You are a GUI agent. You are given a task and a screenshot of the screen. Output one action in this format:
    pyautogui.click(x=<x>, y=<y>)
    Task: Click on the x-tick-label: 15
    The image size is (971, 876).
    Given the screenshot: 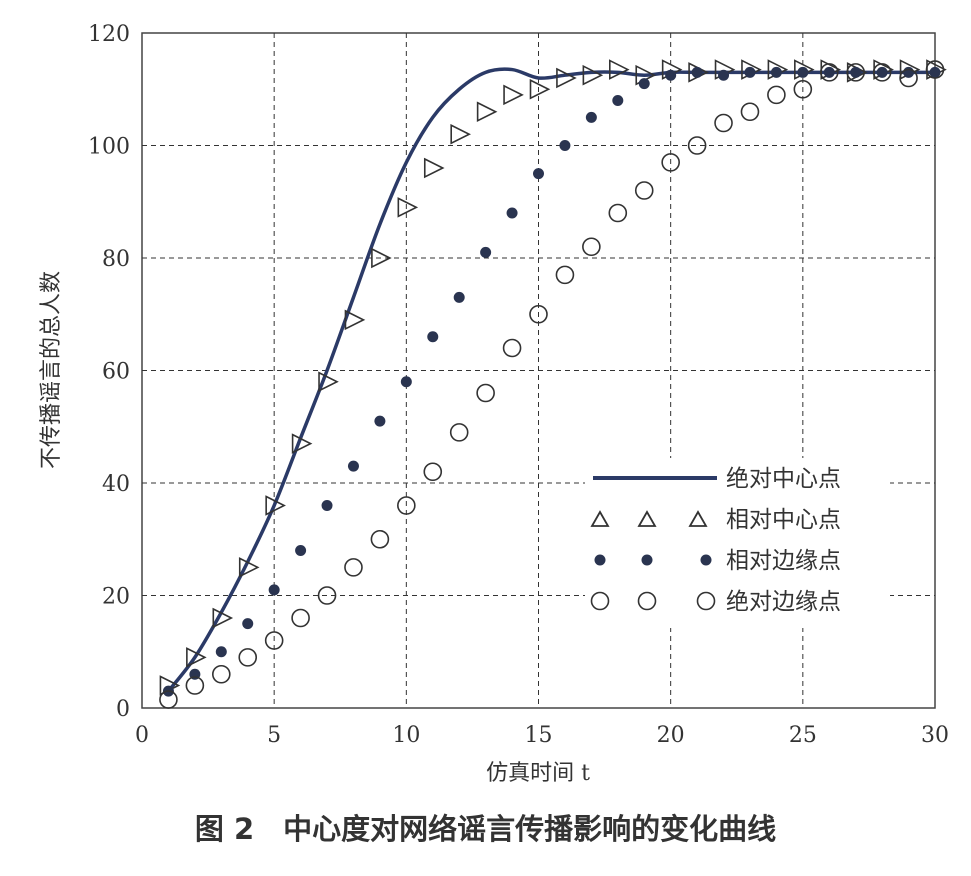 What is the action you would take?
    pyautogui.click(x=539, y=735)
    